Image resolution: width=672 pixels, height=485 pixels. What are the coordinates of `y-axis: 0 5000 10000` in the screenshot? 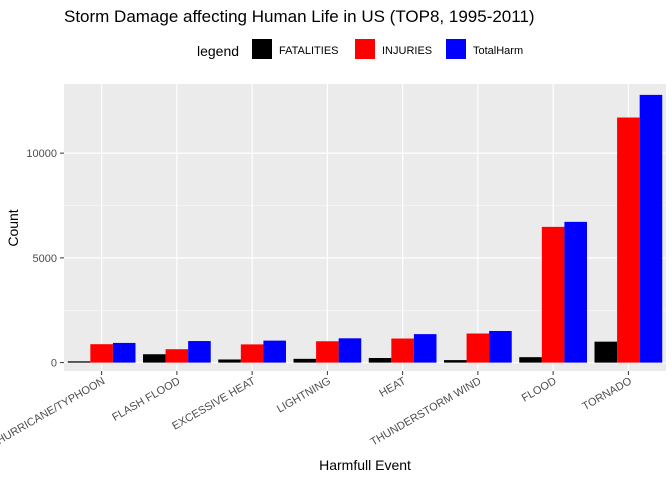 It's located at (45, 259).